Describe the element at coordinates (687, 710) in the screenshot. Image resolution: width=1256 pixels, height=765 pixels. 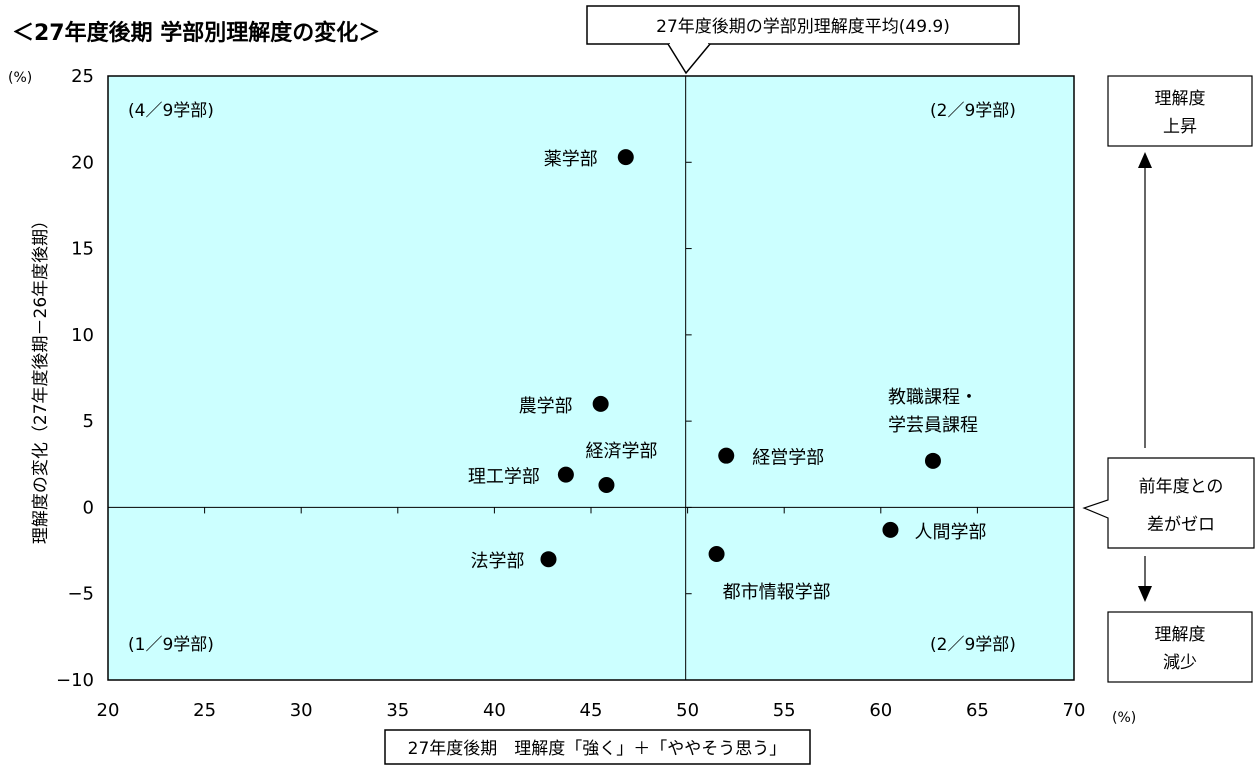
I see `x-tick-label: 50` at that location.